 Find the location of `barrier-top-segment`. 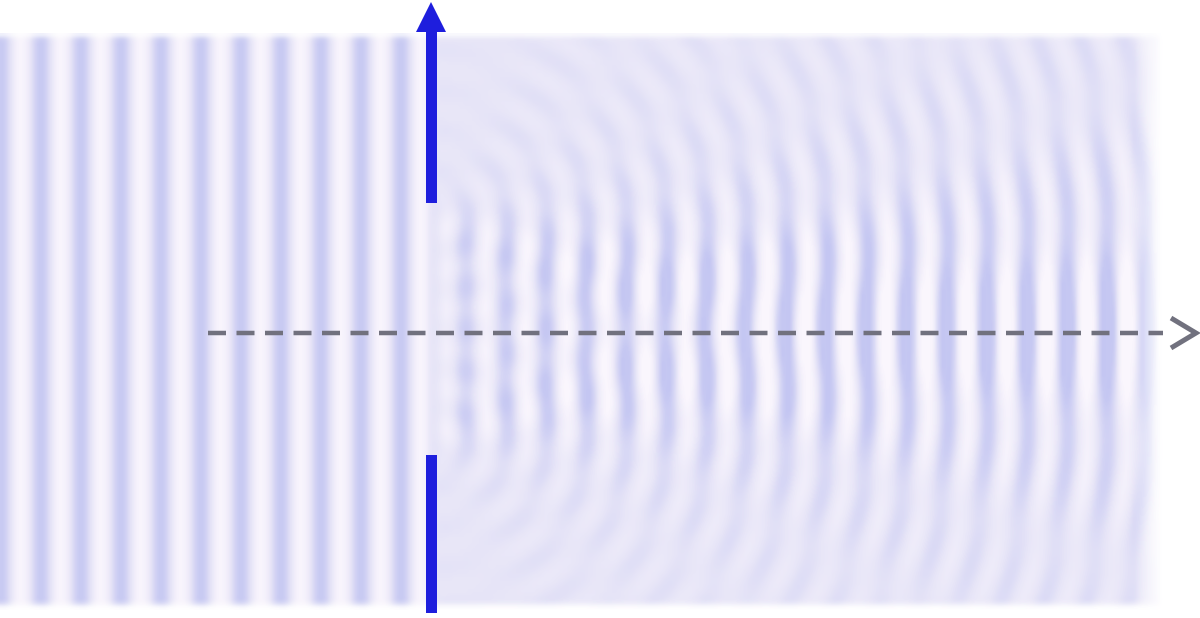

barrier-top-segment is located at coordinates (431, 114).